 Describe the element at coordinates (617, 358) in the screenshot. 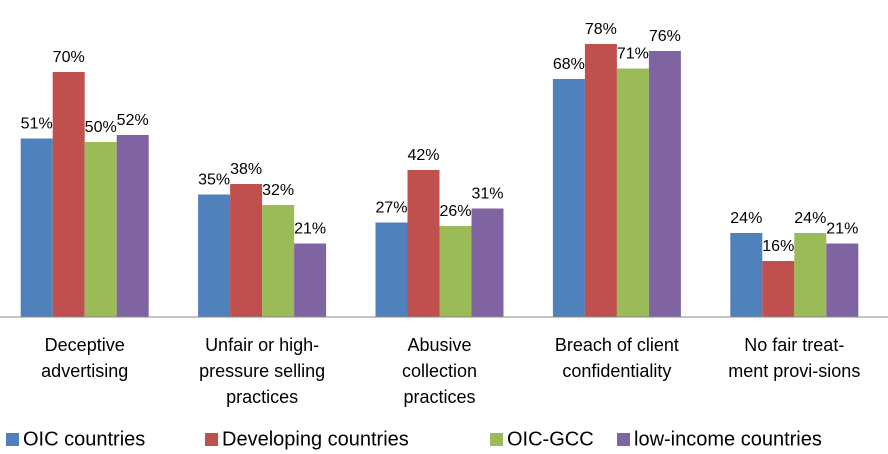

I see `category-label: Breach of client confidentiality` at that location.